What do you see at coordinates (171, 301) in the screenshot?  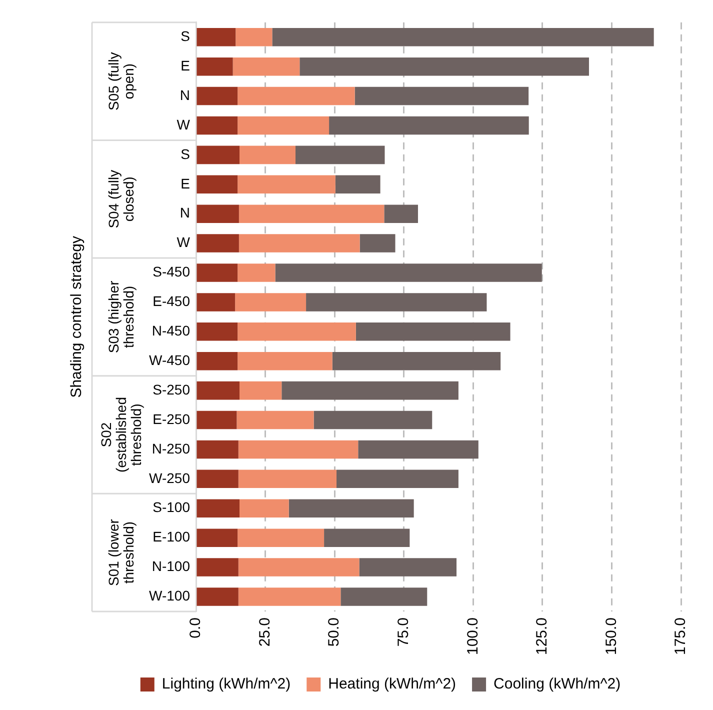 I see `y-tick-label: E-450` at bounding box center [171, 301].